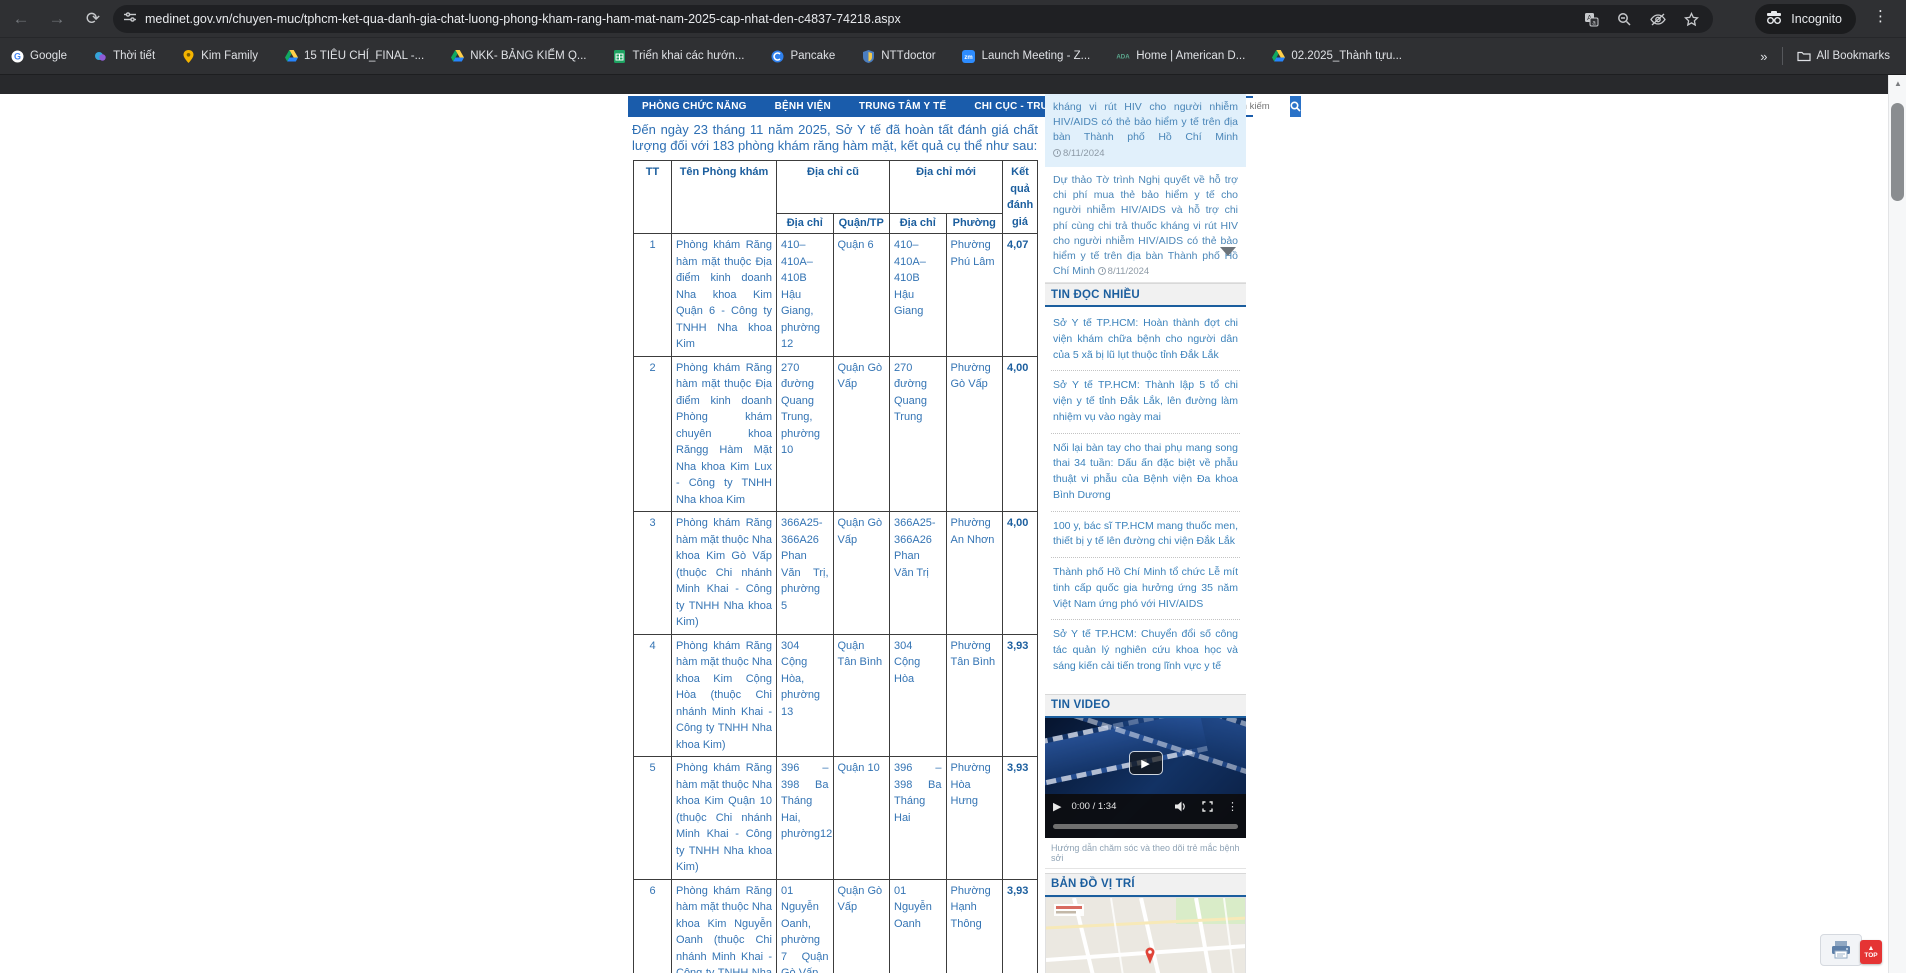 This screenshot has height=973, width=1906. I want to click on weather-favicon-icon, so click(100, 56).